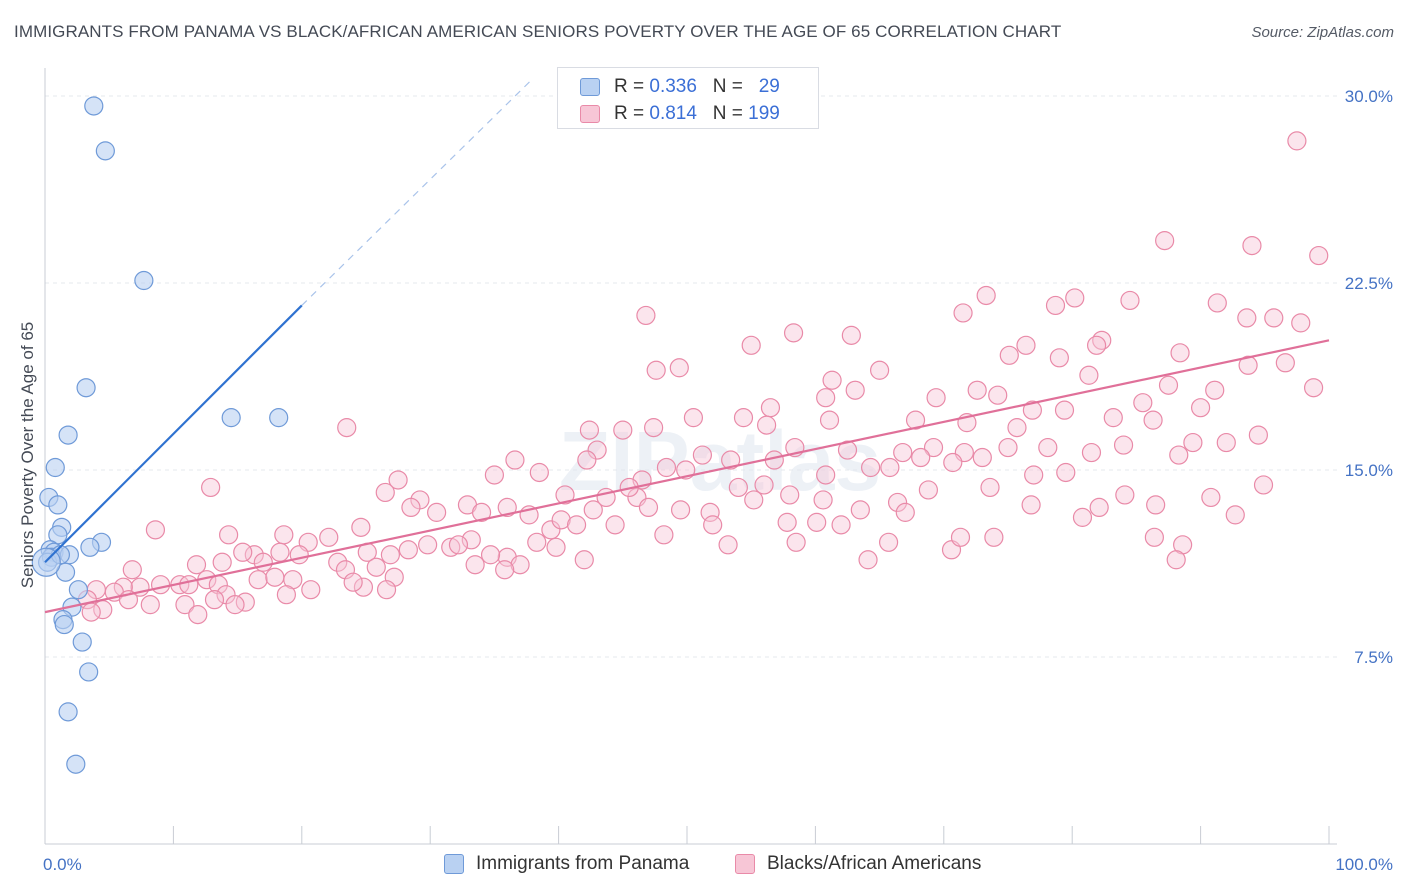 This screenshot has height=892, width=1406. What do you see at coordinates (1369, 470) in the screenshot?
I see `y-tick-label-1: 15.0%` at bounding box center [1369, 470].